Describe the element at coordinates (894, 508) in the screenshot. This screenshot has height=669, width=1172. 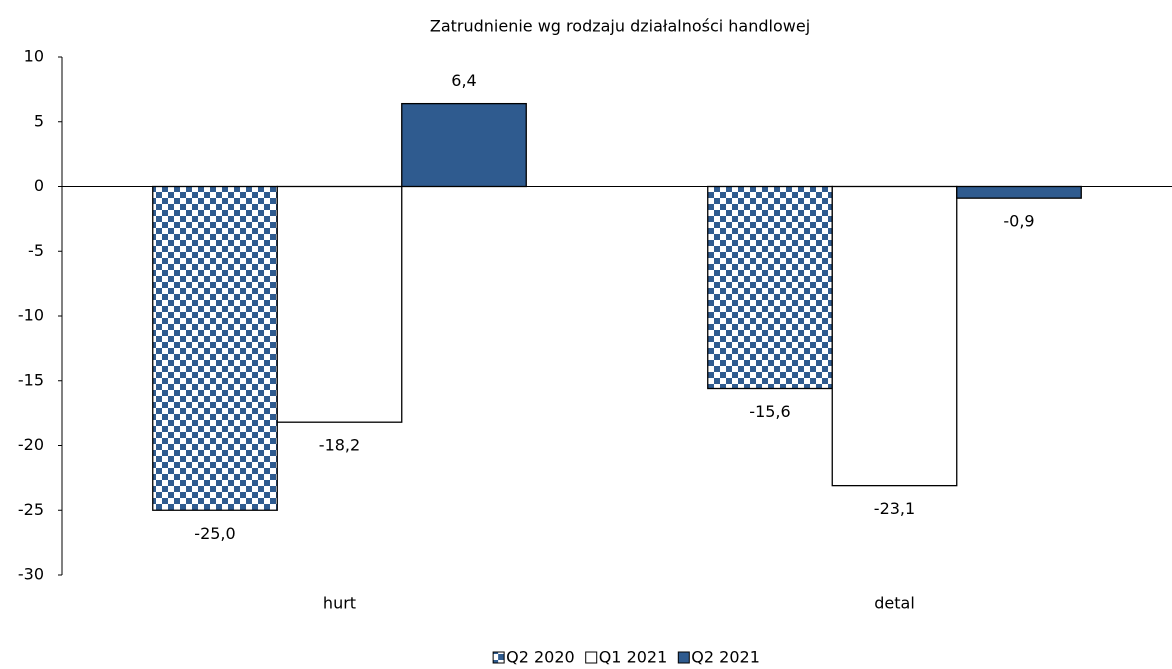
I see `value-label: -23,1` at that location.